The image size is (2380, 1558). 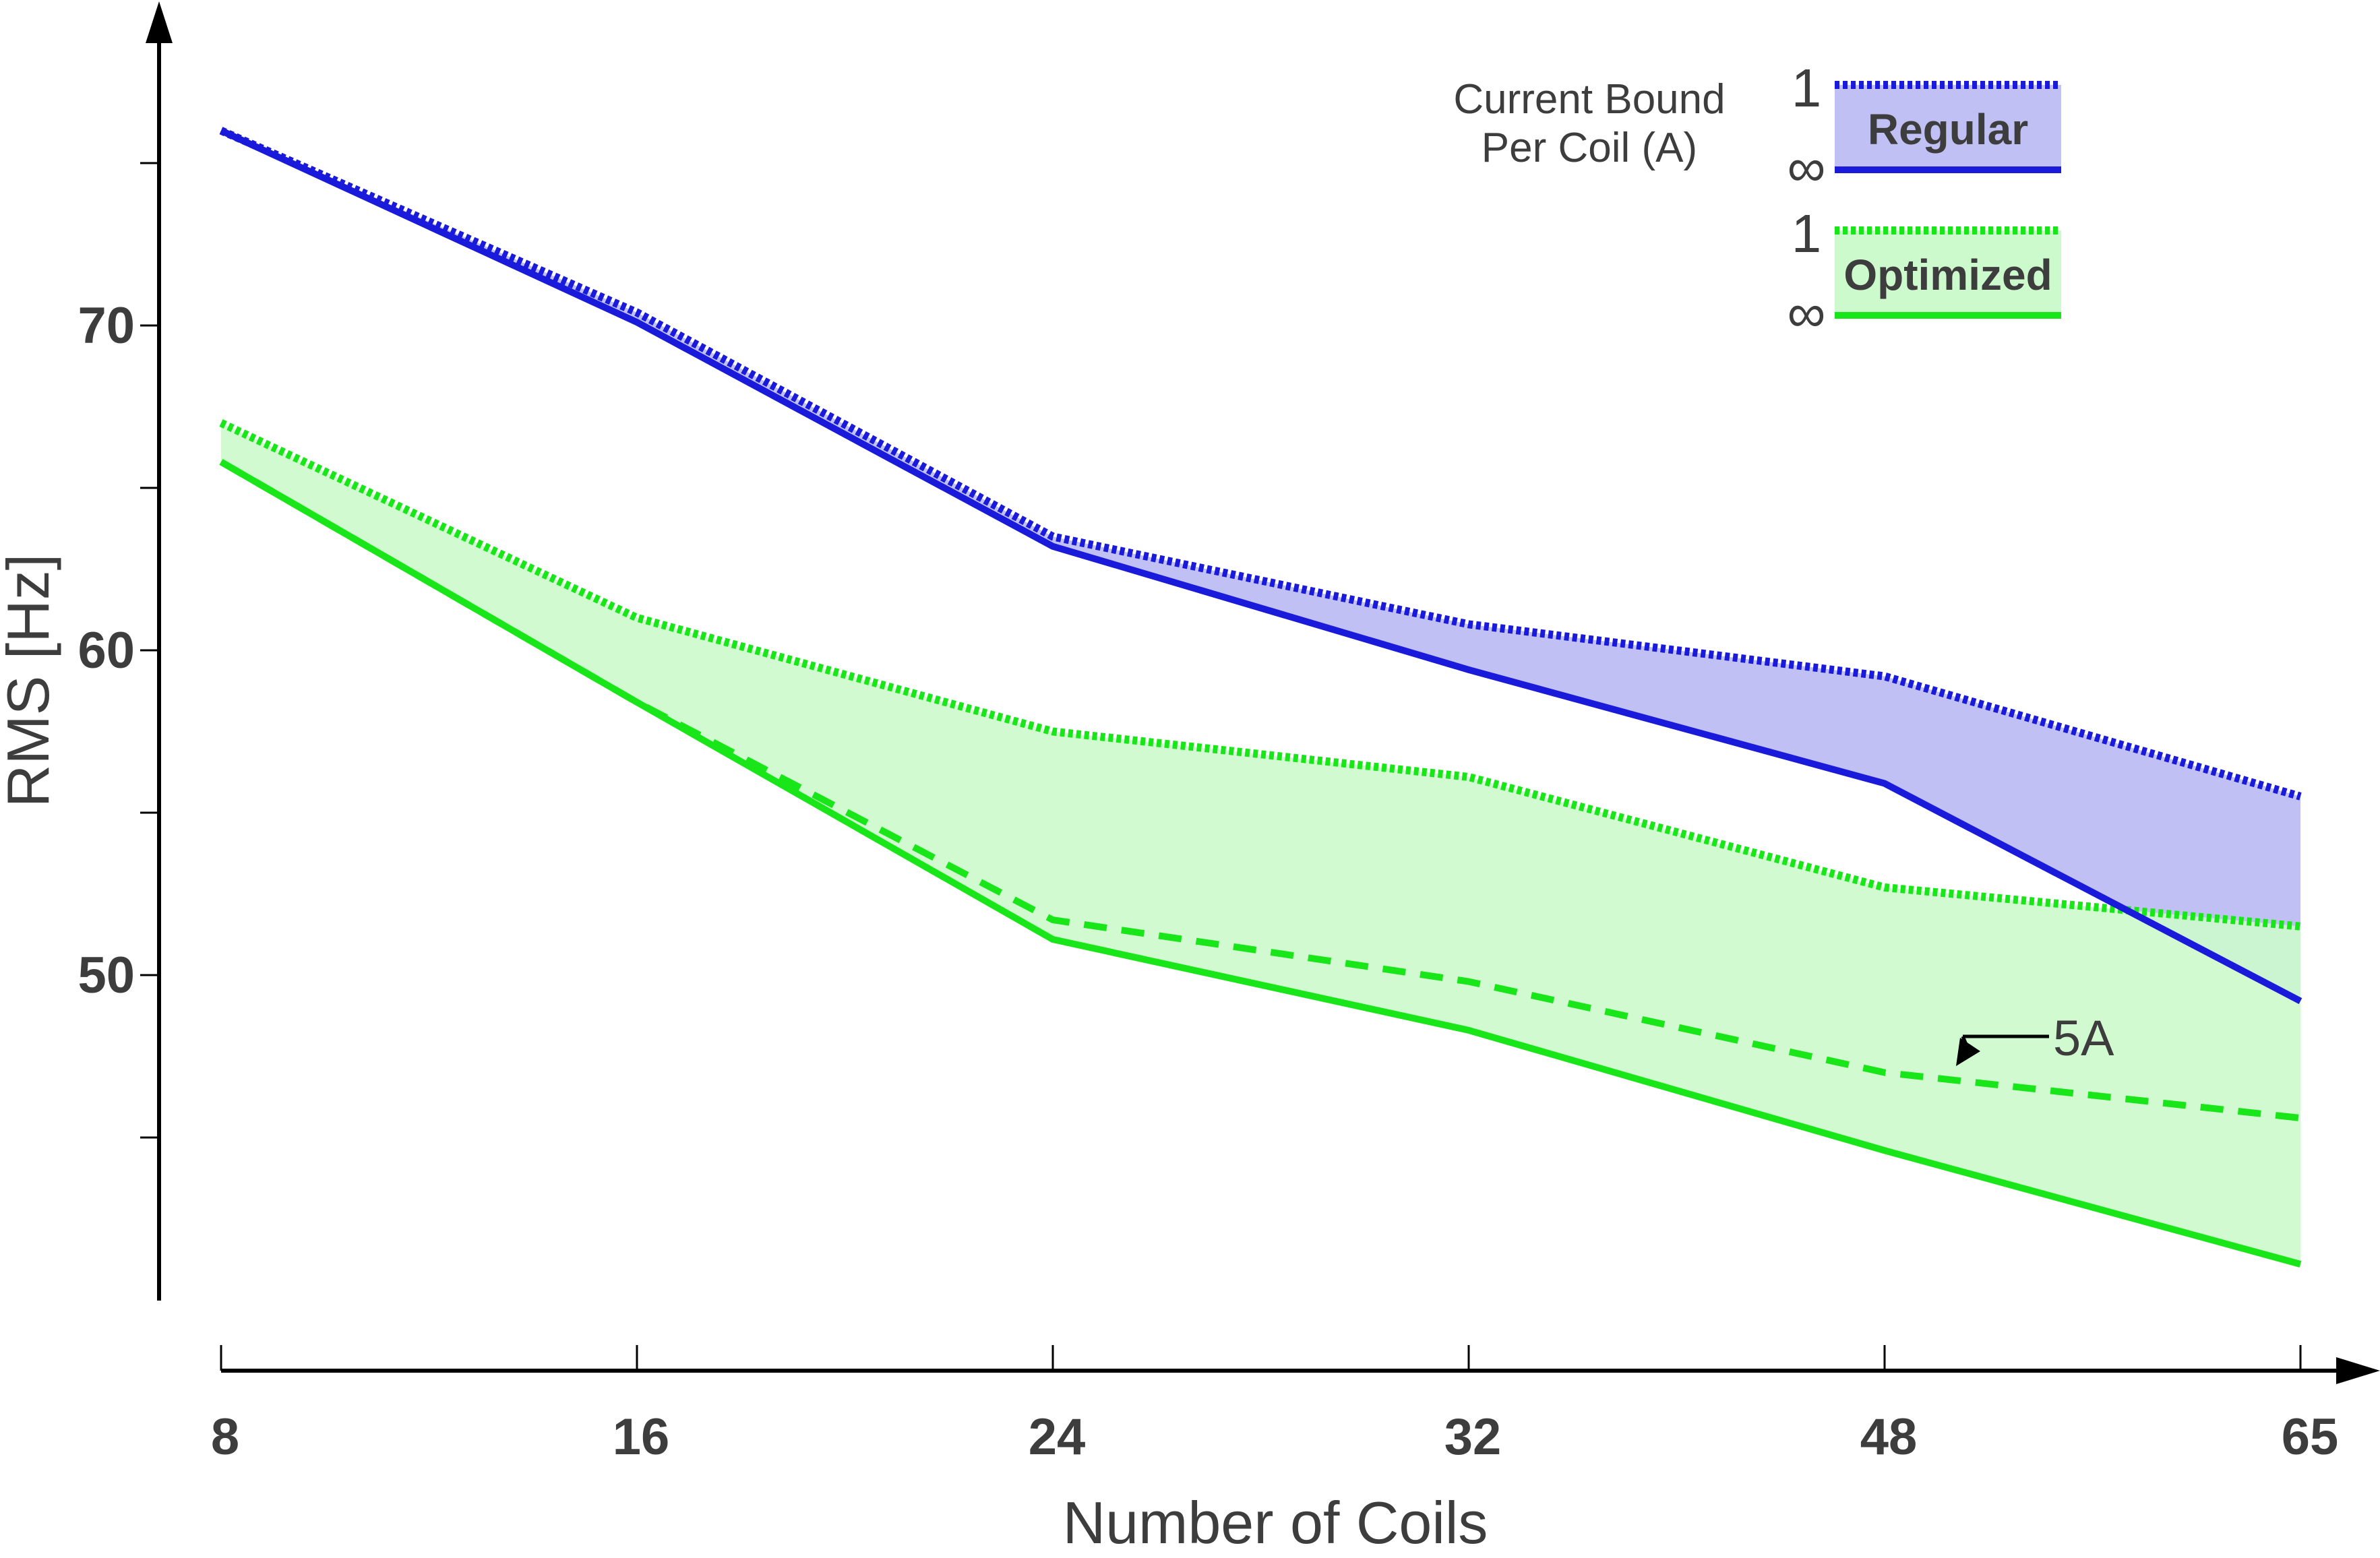 I want to click on y-tick-label-70: 70, so click(x=107, y=326).